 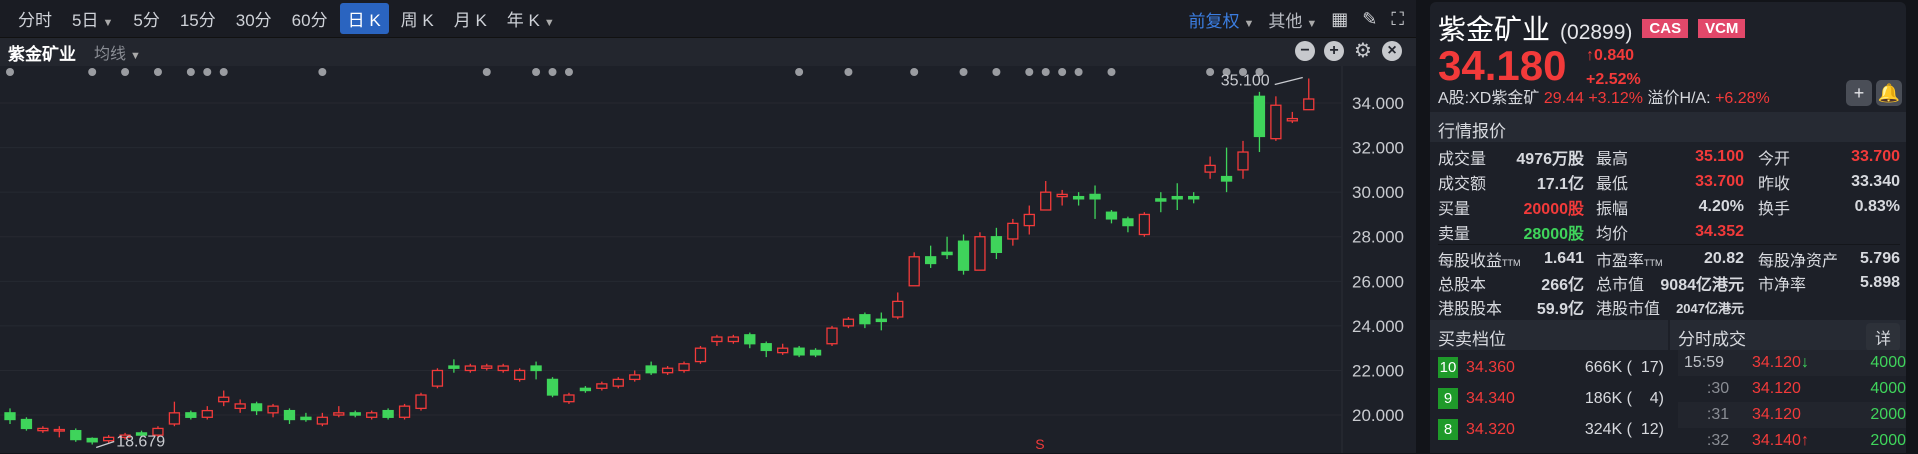 I want to click on period-tab: 5日 ▼, so click(x=92, y=18).